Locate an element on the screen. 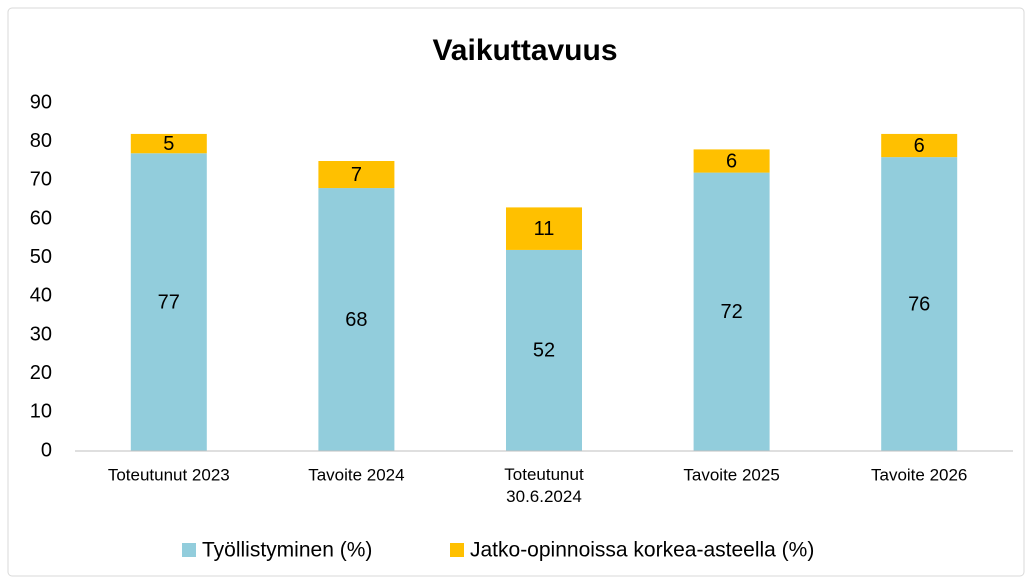 The image size is (1032, 584). data-label: 5 is located at coordinates (168, 144).